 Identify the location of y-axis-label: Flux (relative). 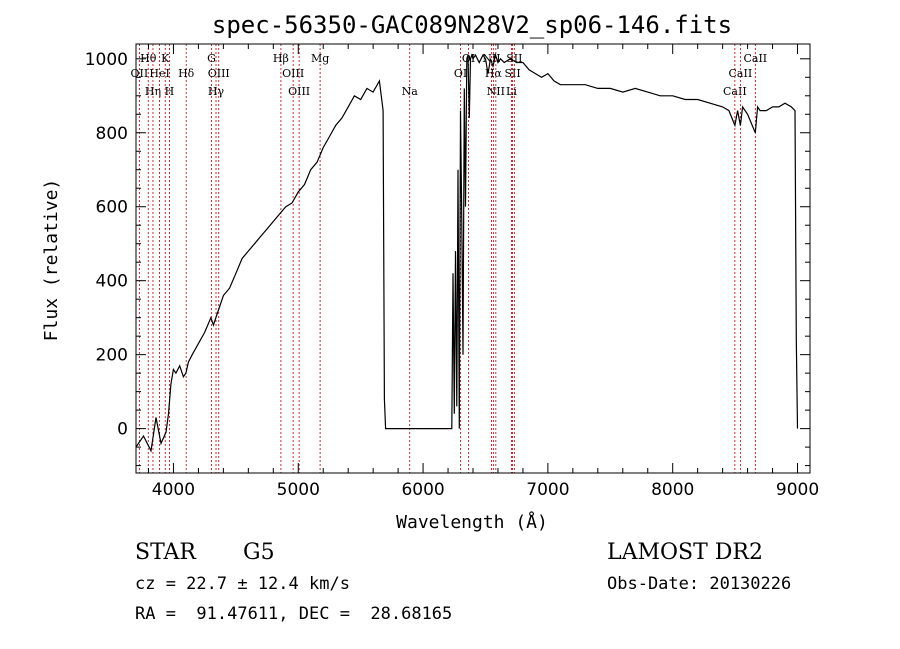
(51, 260).